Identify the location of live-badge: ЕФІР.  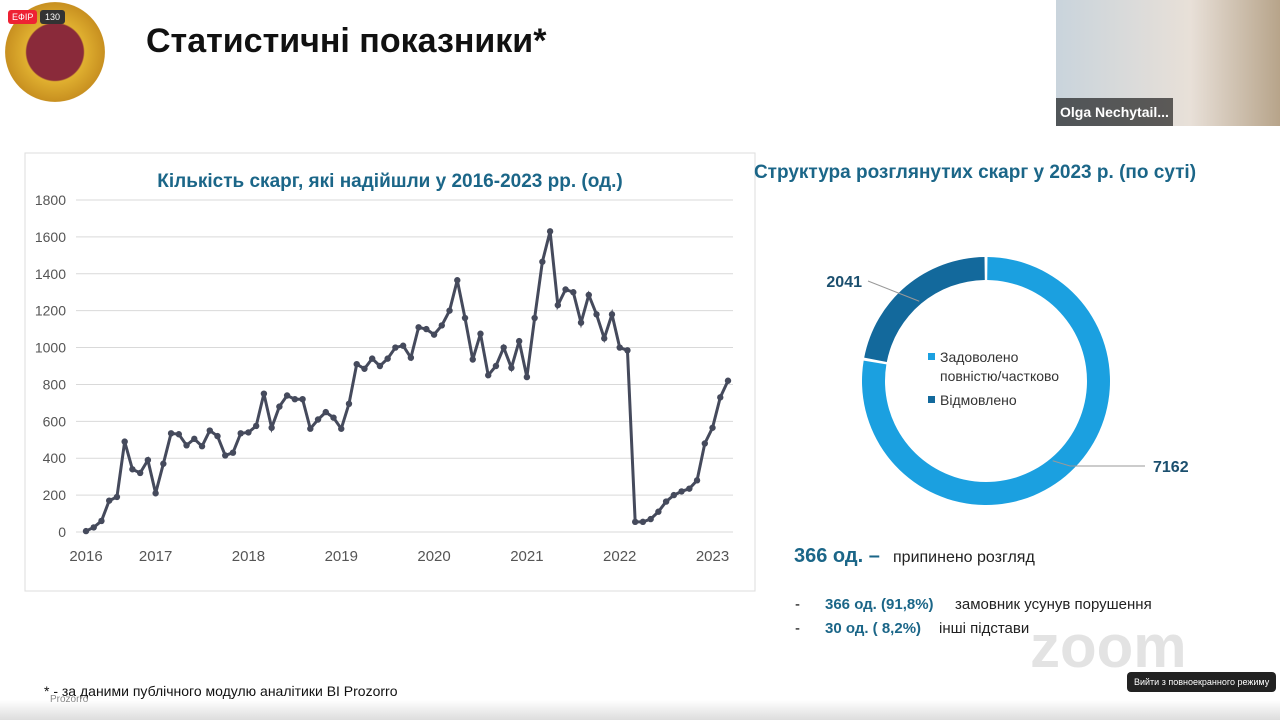
(23, 17).